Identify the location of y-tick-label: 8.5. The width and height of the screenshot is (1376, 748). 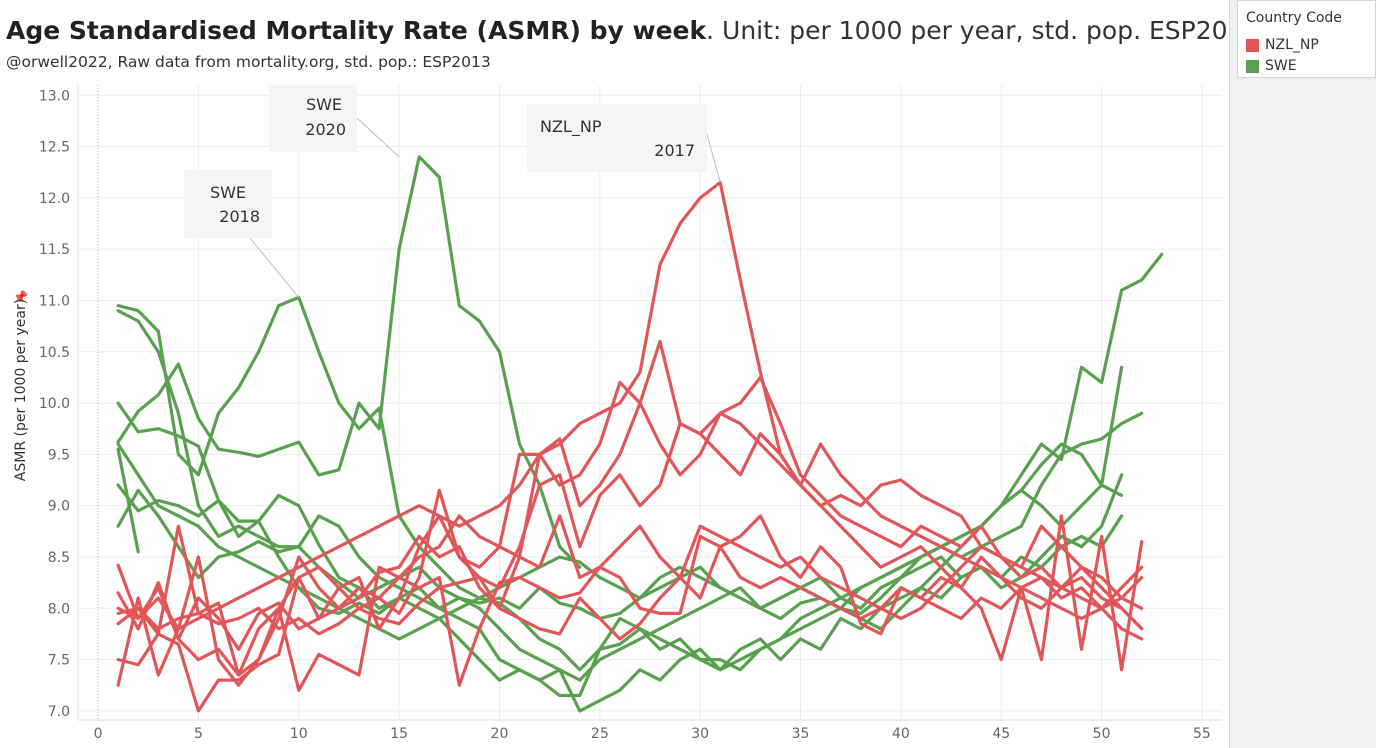
(59, 558).